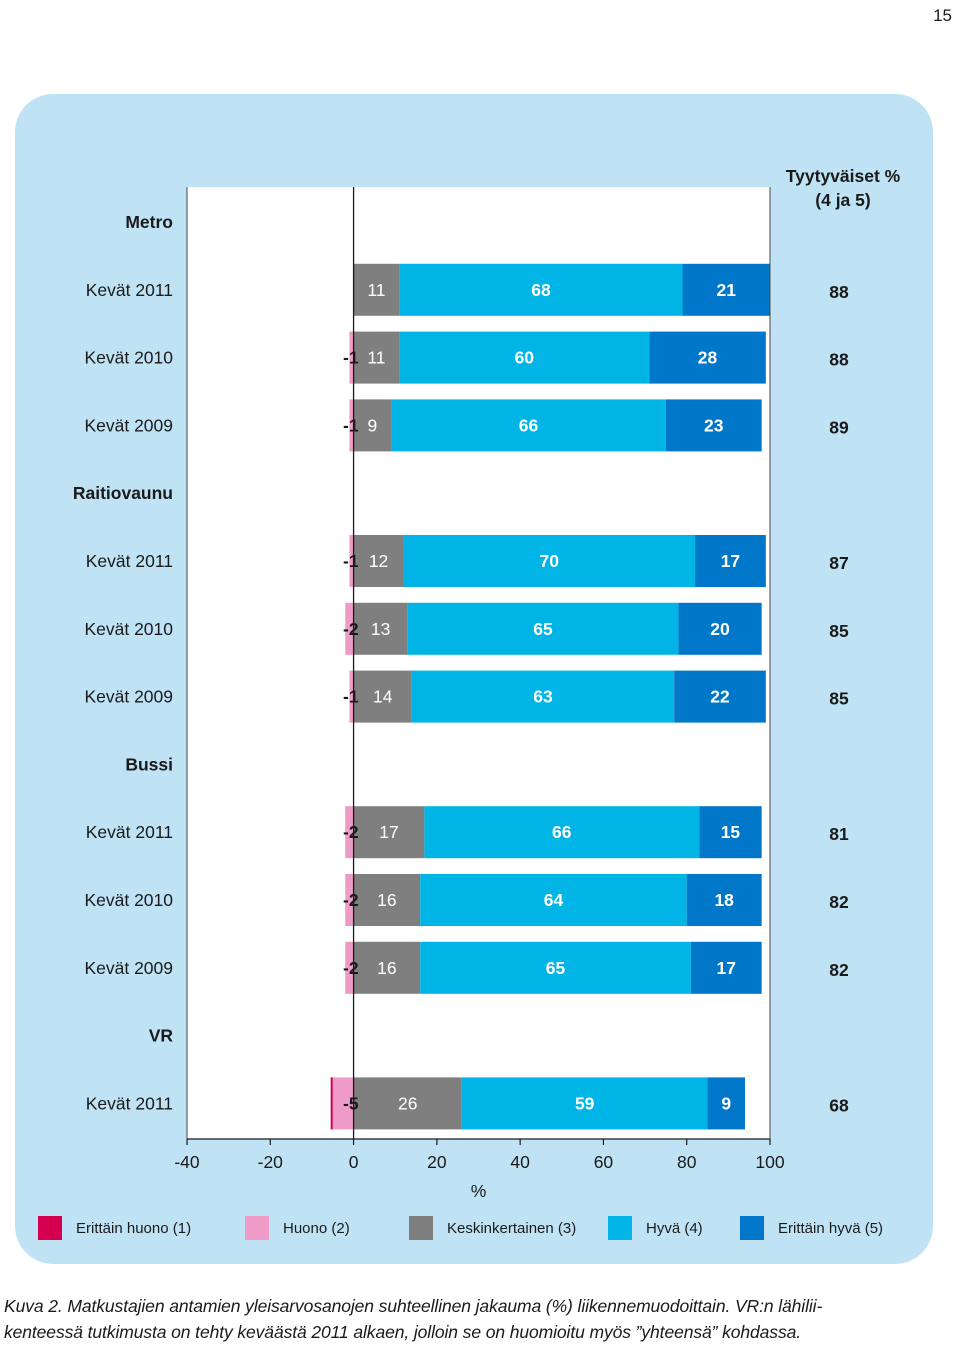 Image resolution: width=960 pixels, height=1345 pixels. I want to click on data-label: 26, so click(407, 1103).